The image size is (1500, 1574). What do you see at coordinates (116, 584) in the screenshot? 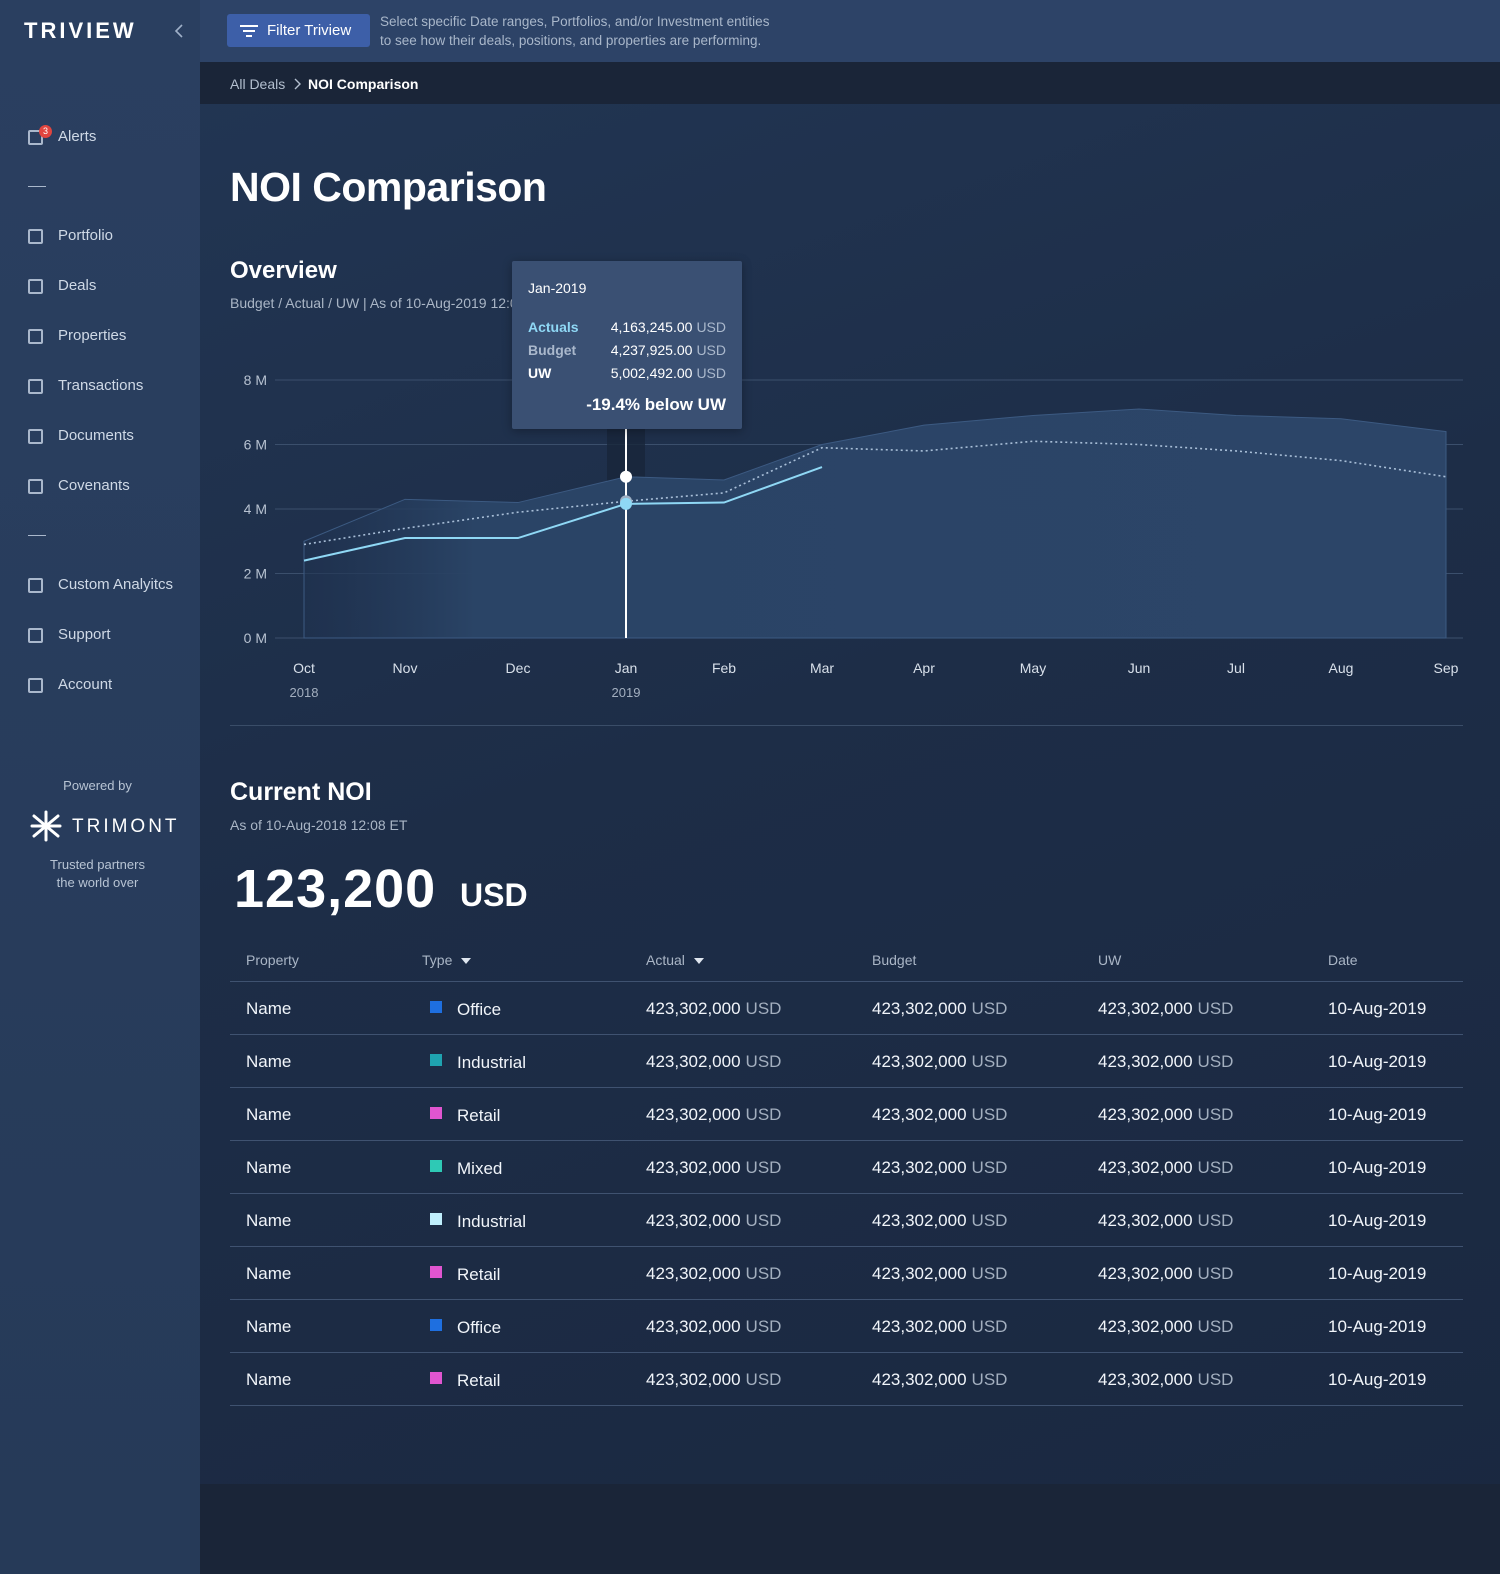
I see `nav-item: Custom Analyitcs` at bounding box center [116, 584].